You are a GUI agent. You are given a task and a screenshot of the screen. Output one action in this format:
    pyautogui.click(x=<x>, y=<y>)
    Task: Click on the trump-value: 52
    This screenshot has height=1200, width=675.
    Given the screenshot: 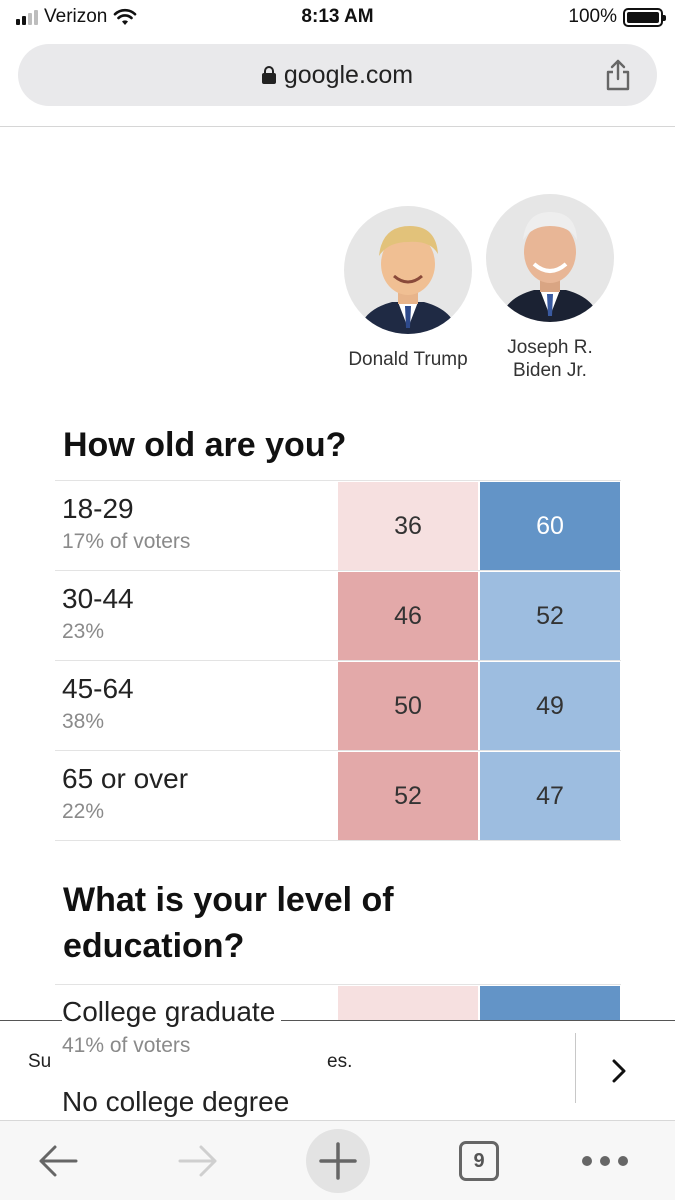 What is the action you would take?
    pyautogui.click(x=408, y=796)
    